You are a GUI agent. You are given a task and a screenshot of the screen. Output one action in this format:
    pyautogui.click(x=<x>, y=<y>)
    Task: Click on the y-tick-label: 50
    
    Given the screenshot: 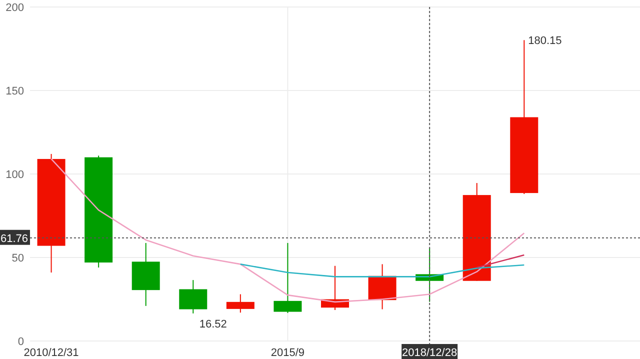 What is the action you would take?
    pyautogui.click(x=18, y=258)
    